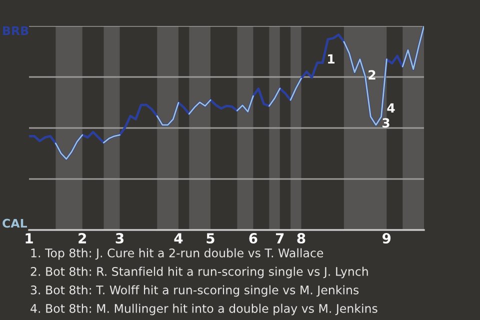  Describe the element at coordinates (194, 291) in the screenshot. I see `text: 3. Bot 8th: T. Wolff hit a run-scoring single vs M. Jenkins` at that location.